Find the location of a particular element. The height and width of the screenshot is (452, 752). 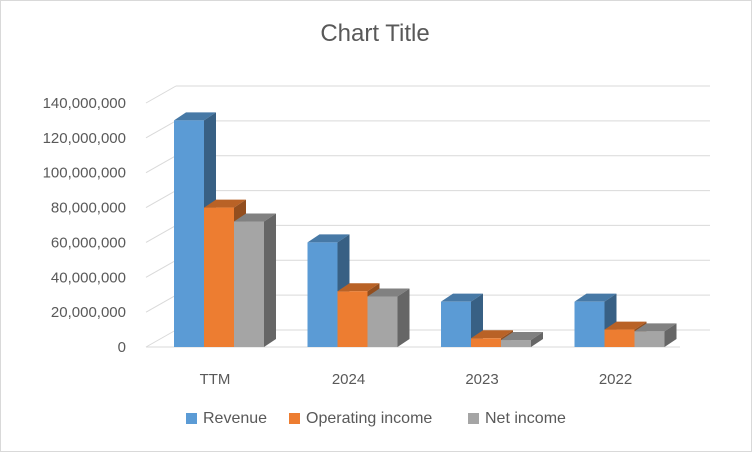

y-tick-label: 80,000,000 is located at coordinates (88, 208).